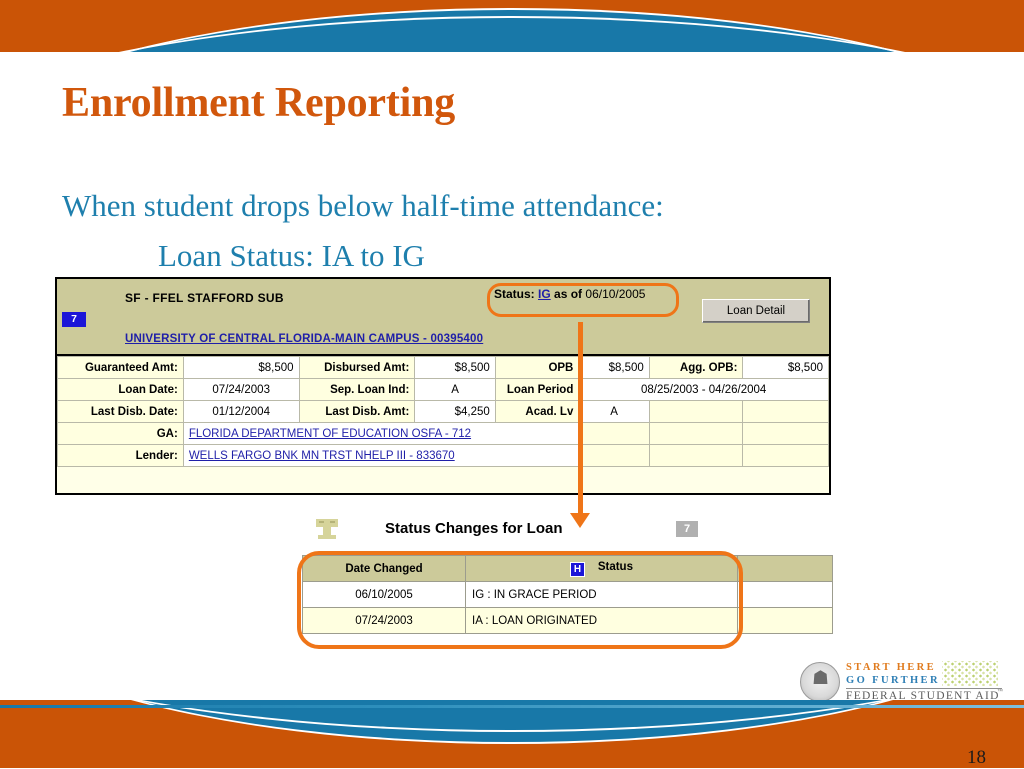 Image resolution: width=1024 pixels, height=769 pixels. I want to click on status-changes-heading: Status Changes for Loan, so click(474, 528).